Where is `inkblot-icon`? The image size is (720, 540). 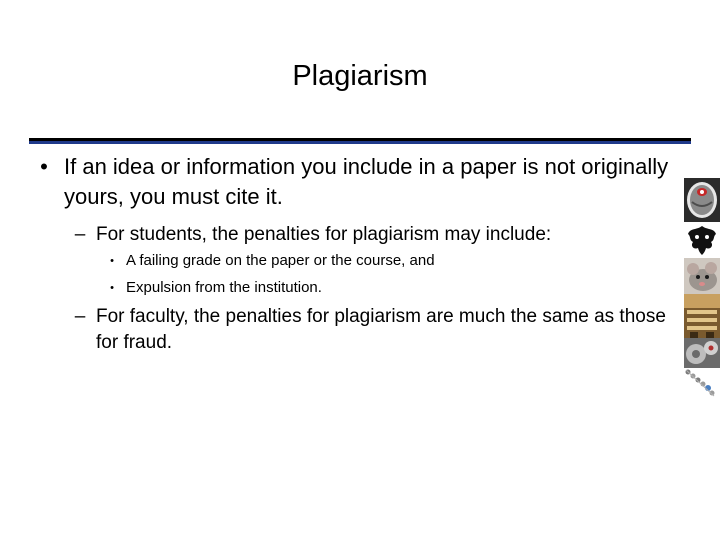
inkblot-icon is located at coordinates (702, 240).